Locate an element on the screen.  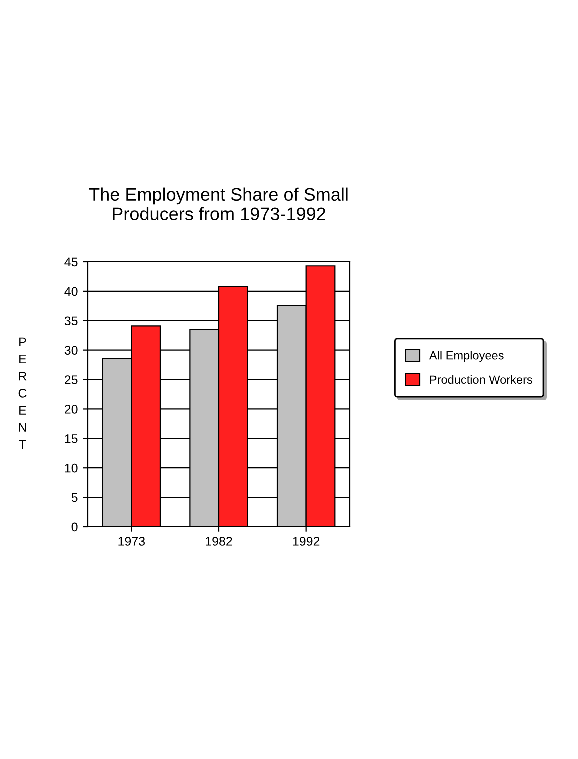
x-tick-label: 1982 is located at coordinates (219, 541).